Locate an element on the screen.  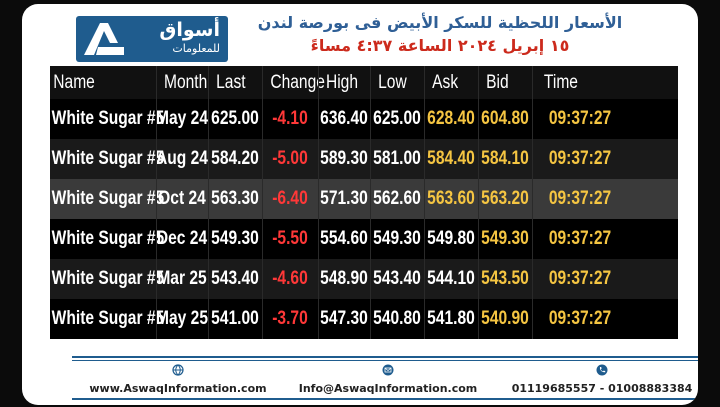
title-line-2: ١٥ إبريل ٢٠٢٤ الساعة ٤:٣٧ مساءً is located at coordinates (440, 45).